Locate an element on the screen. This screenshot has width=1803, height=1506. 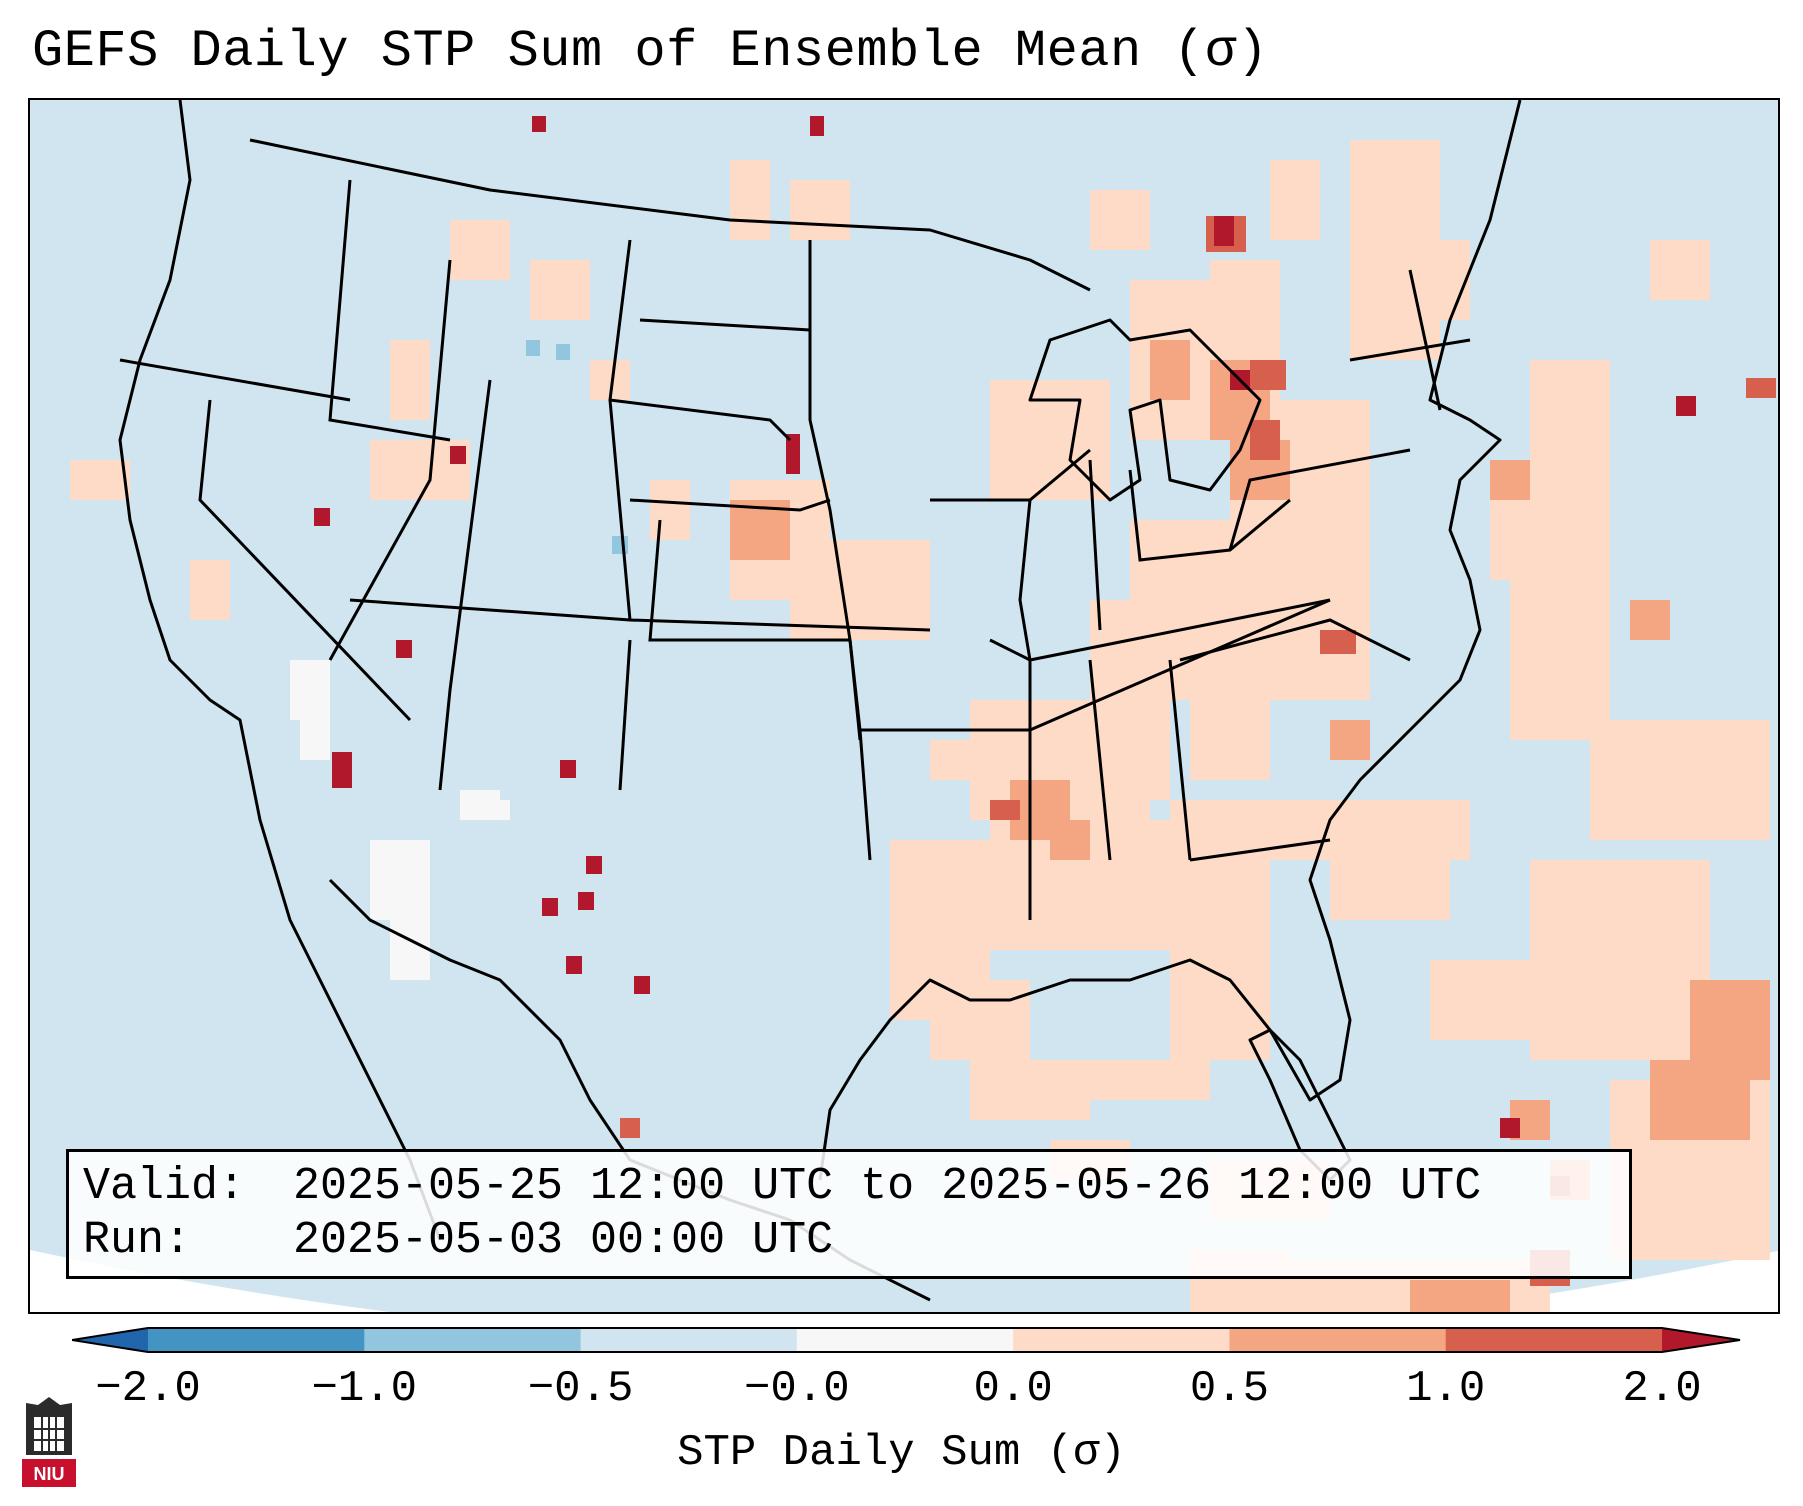
colorbar-tick-label: −0.0 is located at coordinates (797, 1389).